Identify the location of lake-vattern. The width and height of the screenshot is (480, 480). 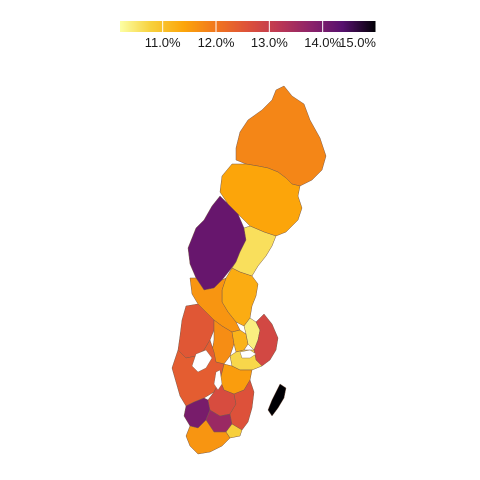
(218, 380).